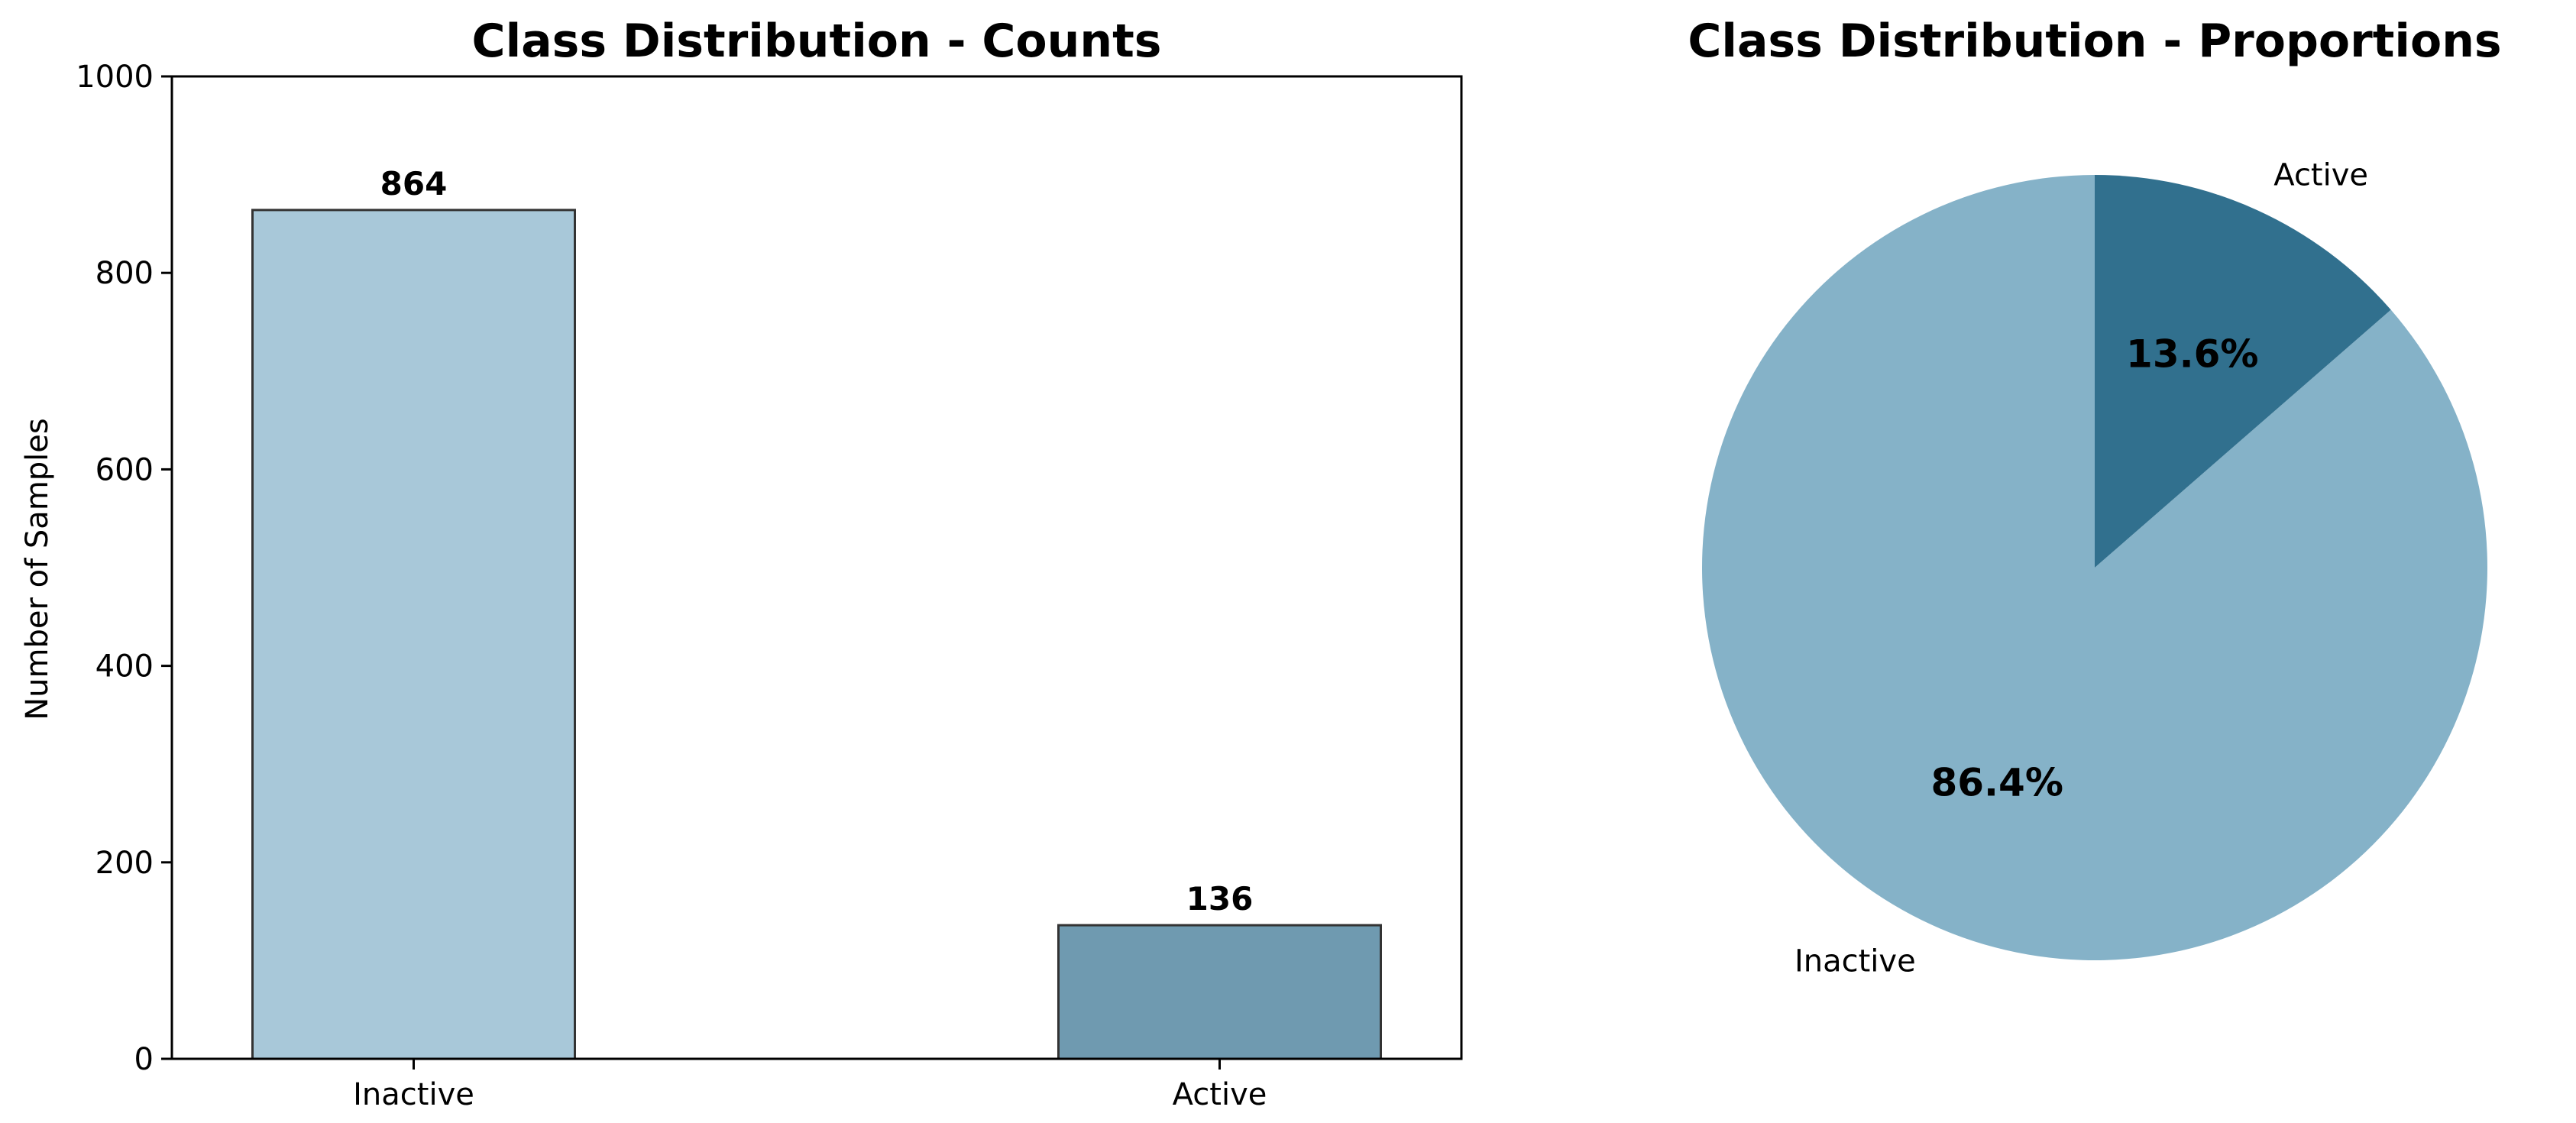 The width and height of the screenshot is (2576, 1123). What do you see at coordinates (1220, 898) in the screenshot?
I see `bar-value-label: 136` at bounding box center [1220, 898].